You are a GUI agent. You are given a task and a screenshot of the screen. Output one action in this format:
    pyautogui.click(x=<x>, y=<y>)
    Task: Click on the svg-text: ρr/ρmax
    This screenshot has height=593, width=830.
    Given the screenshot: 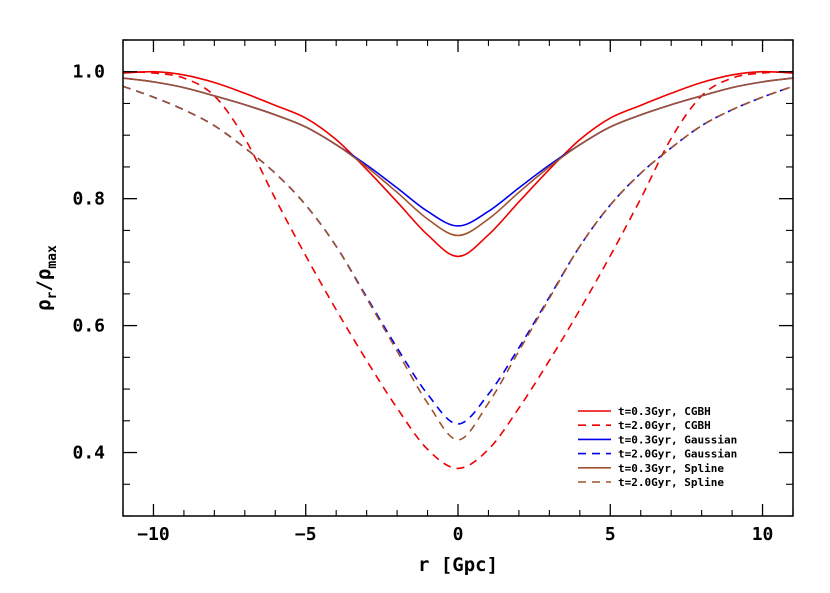 What is the action you would take?
    pyautogui.click(x=46, y=278)
    